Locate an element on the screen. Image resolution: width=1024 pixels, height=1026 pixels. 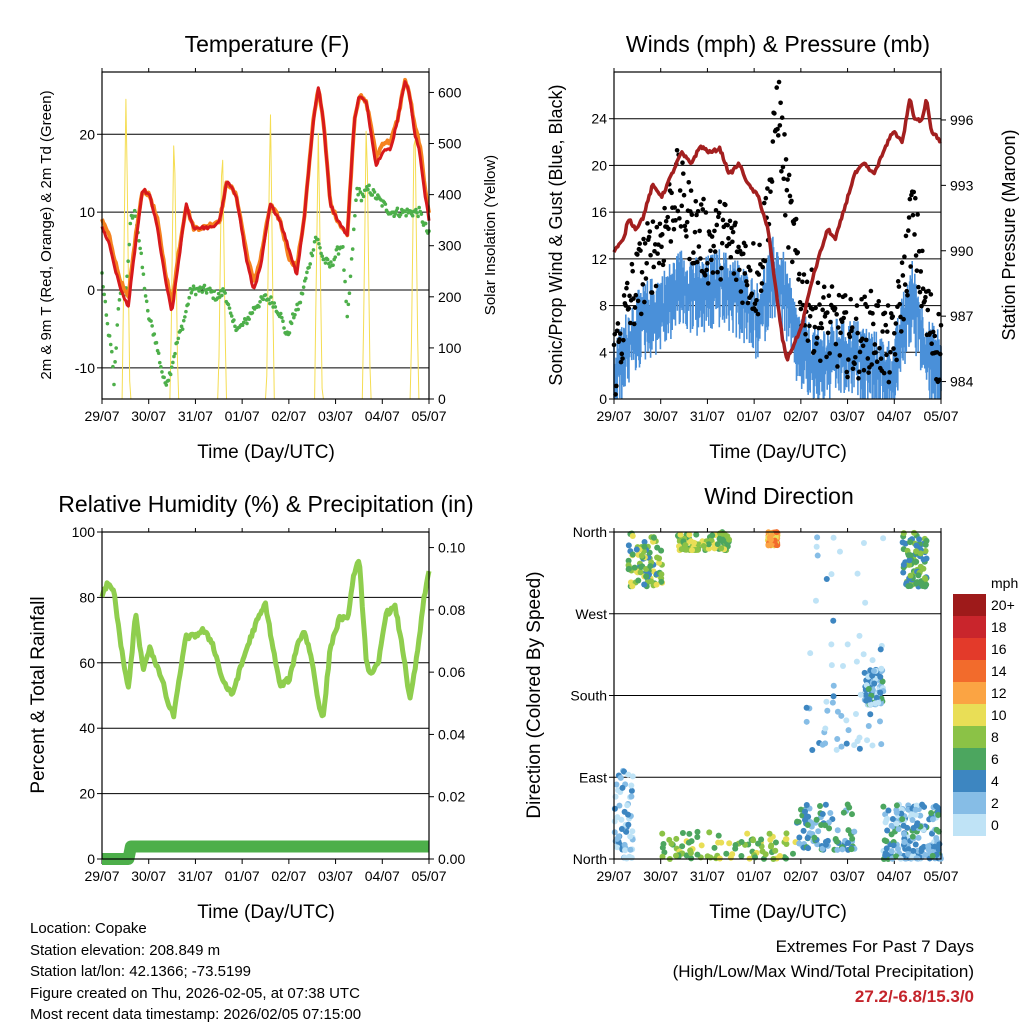
y-tick-label: 80 is located at coordinates (87, 597).